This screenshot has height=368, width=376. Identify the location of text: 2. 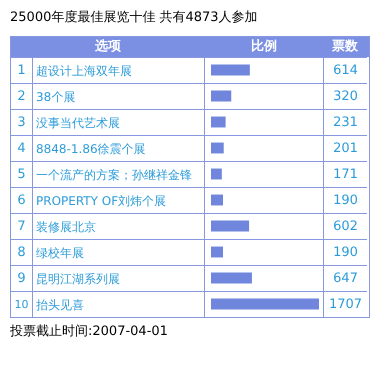
(22, 96).